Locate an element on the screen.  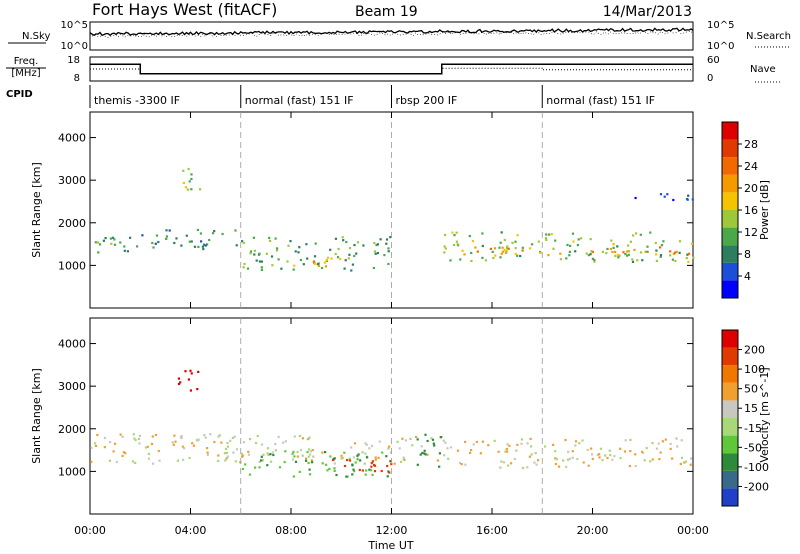
noise-right-tick-bottom: 10^0 is located at coordinates (720, 46).